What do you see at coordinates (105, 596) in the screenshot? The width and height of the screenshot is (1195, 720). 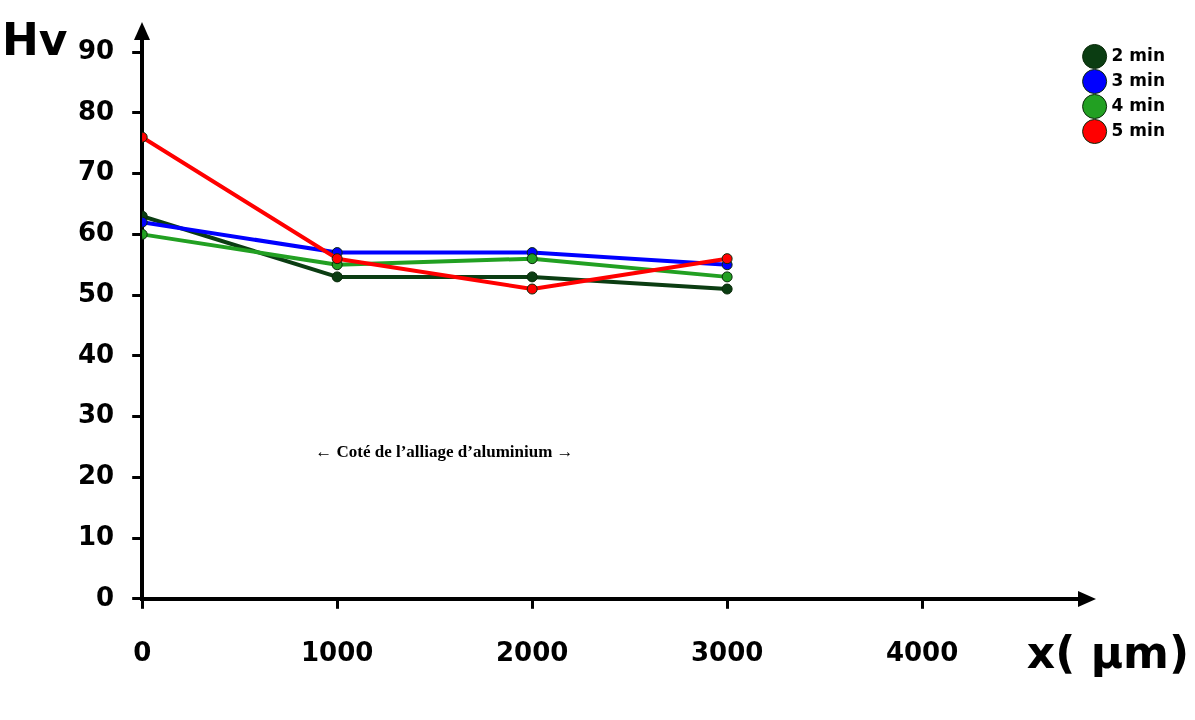 I see `y-tick-label: 0` at bounding box center [105, 596].